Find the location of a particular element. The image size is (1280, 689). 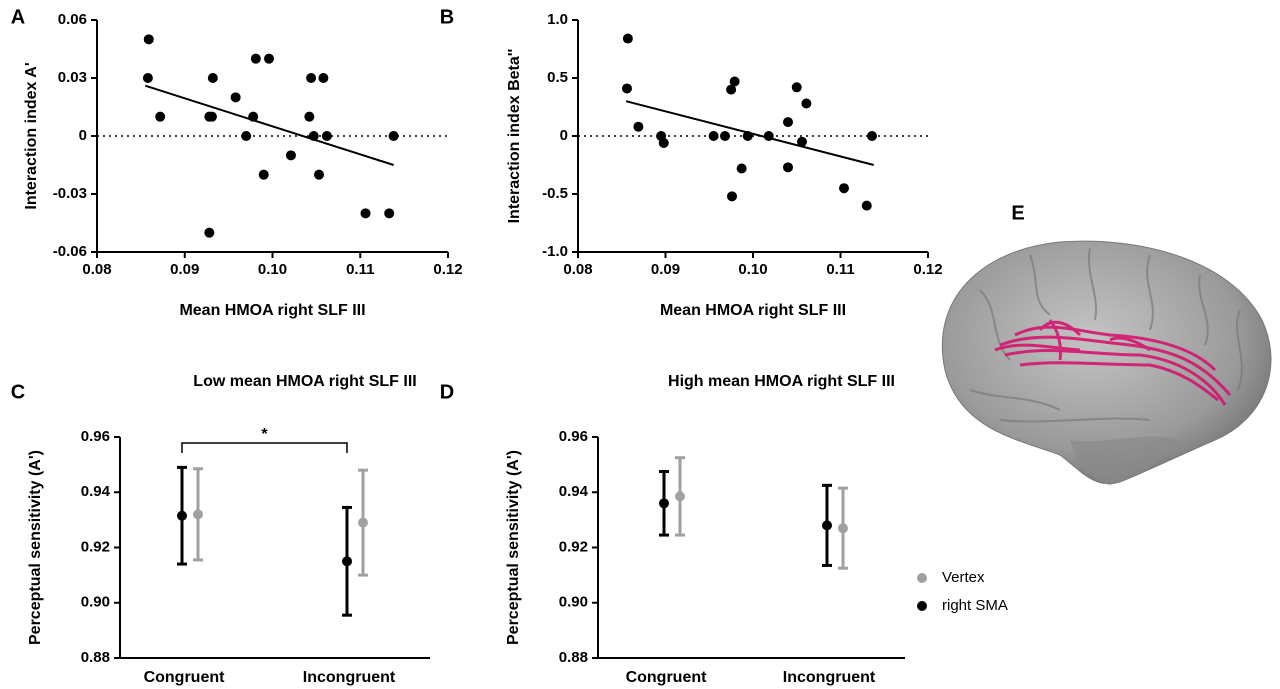

legend-label: right SMA is located at coordinates (975, 605).